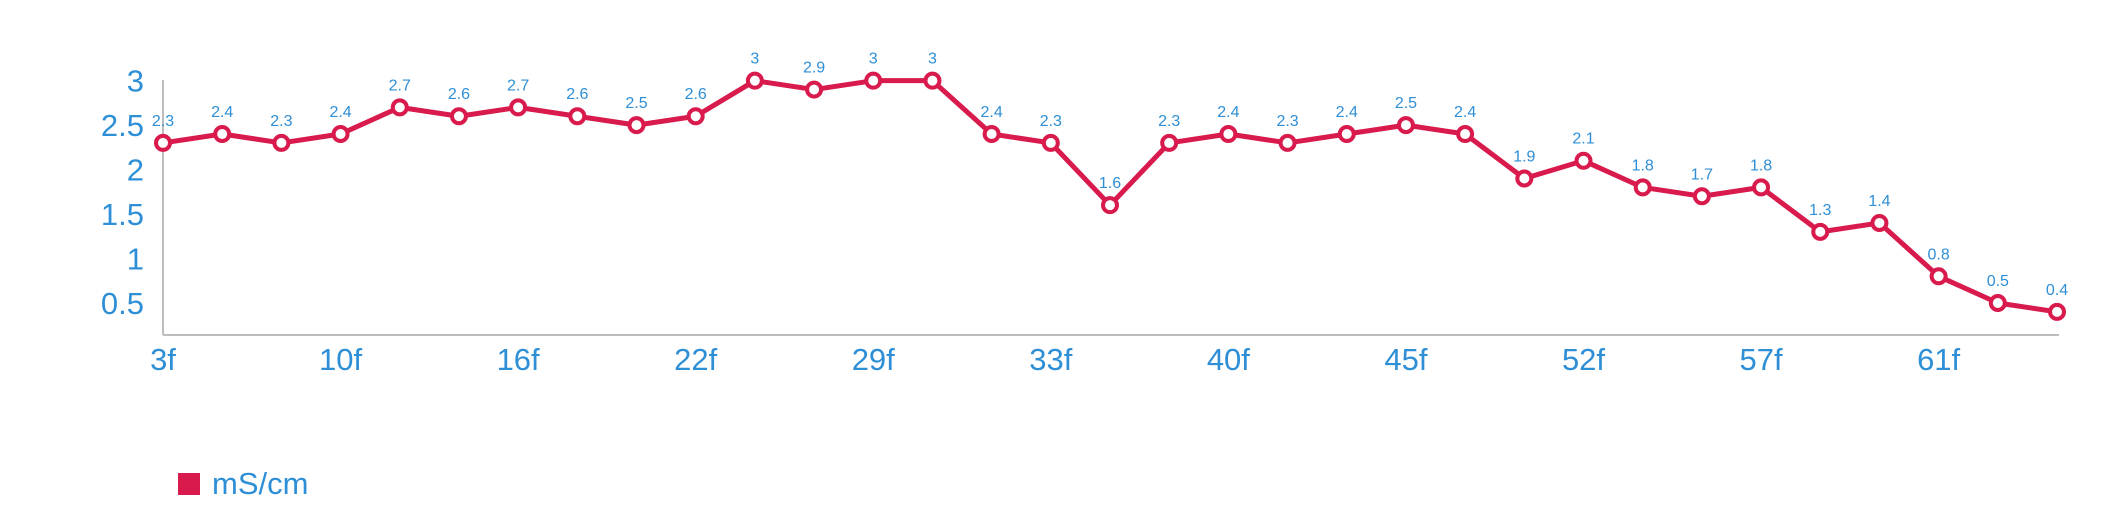 The image size is (2124, 512). Describe the element at coordinates (1879, 201) in the screenshot. I see `data-label: 1.4` at that location.